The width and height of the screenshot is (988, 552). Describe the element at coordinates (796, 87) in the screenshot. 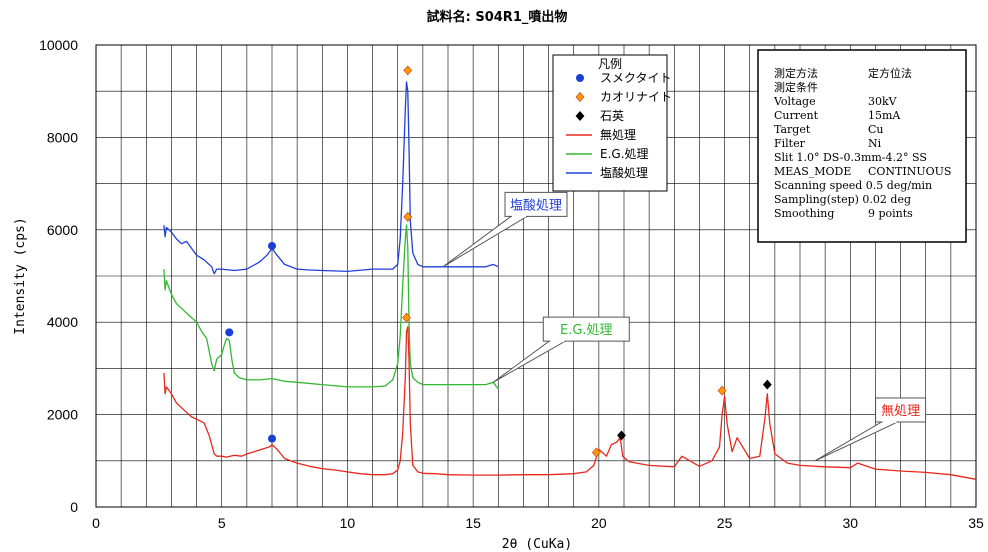

I see `info-key: 測定条件` at that location.